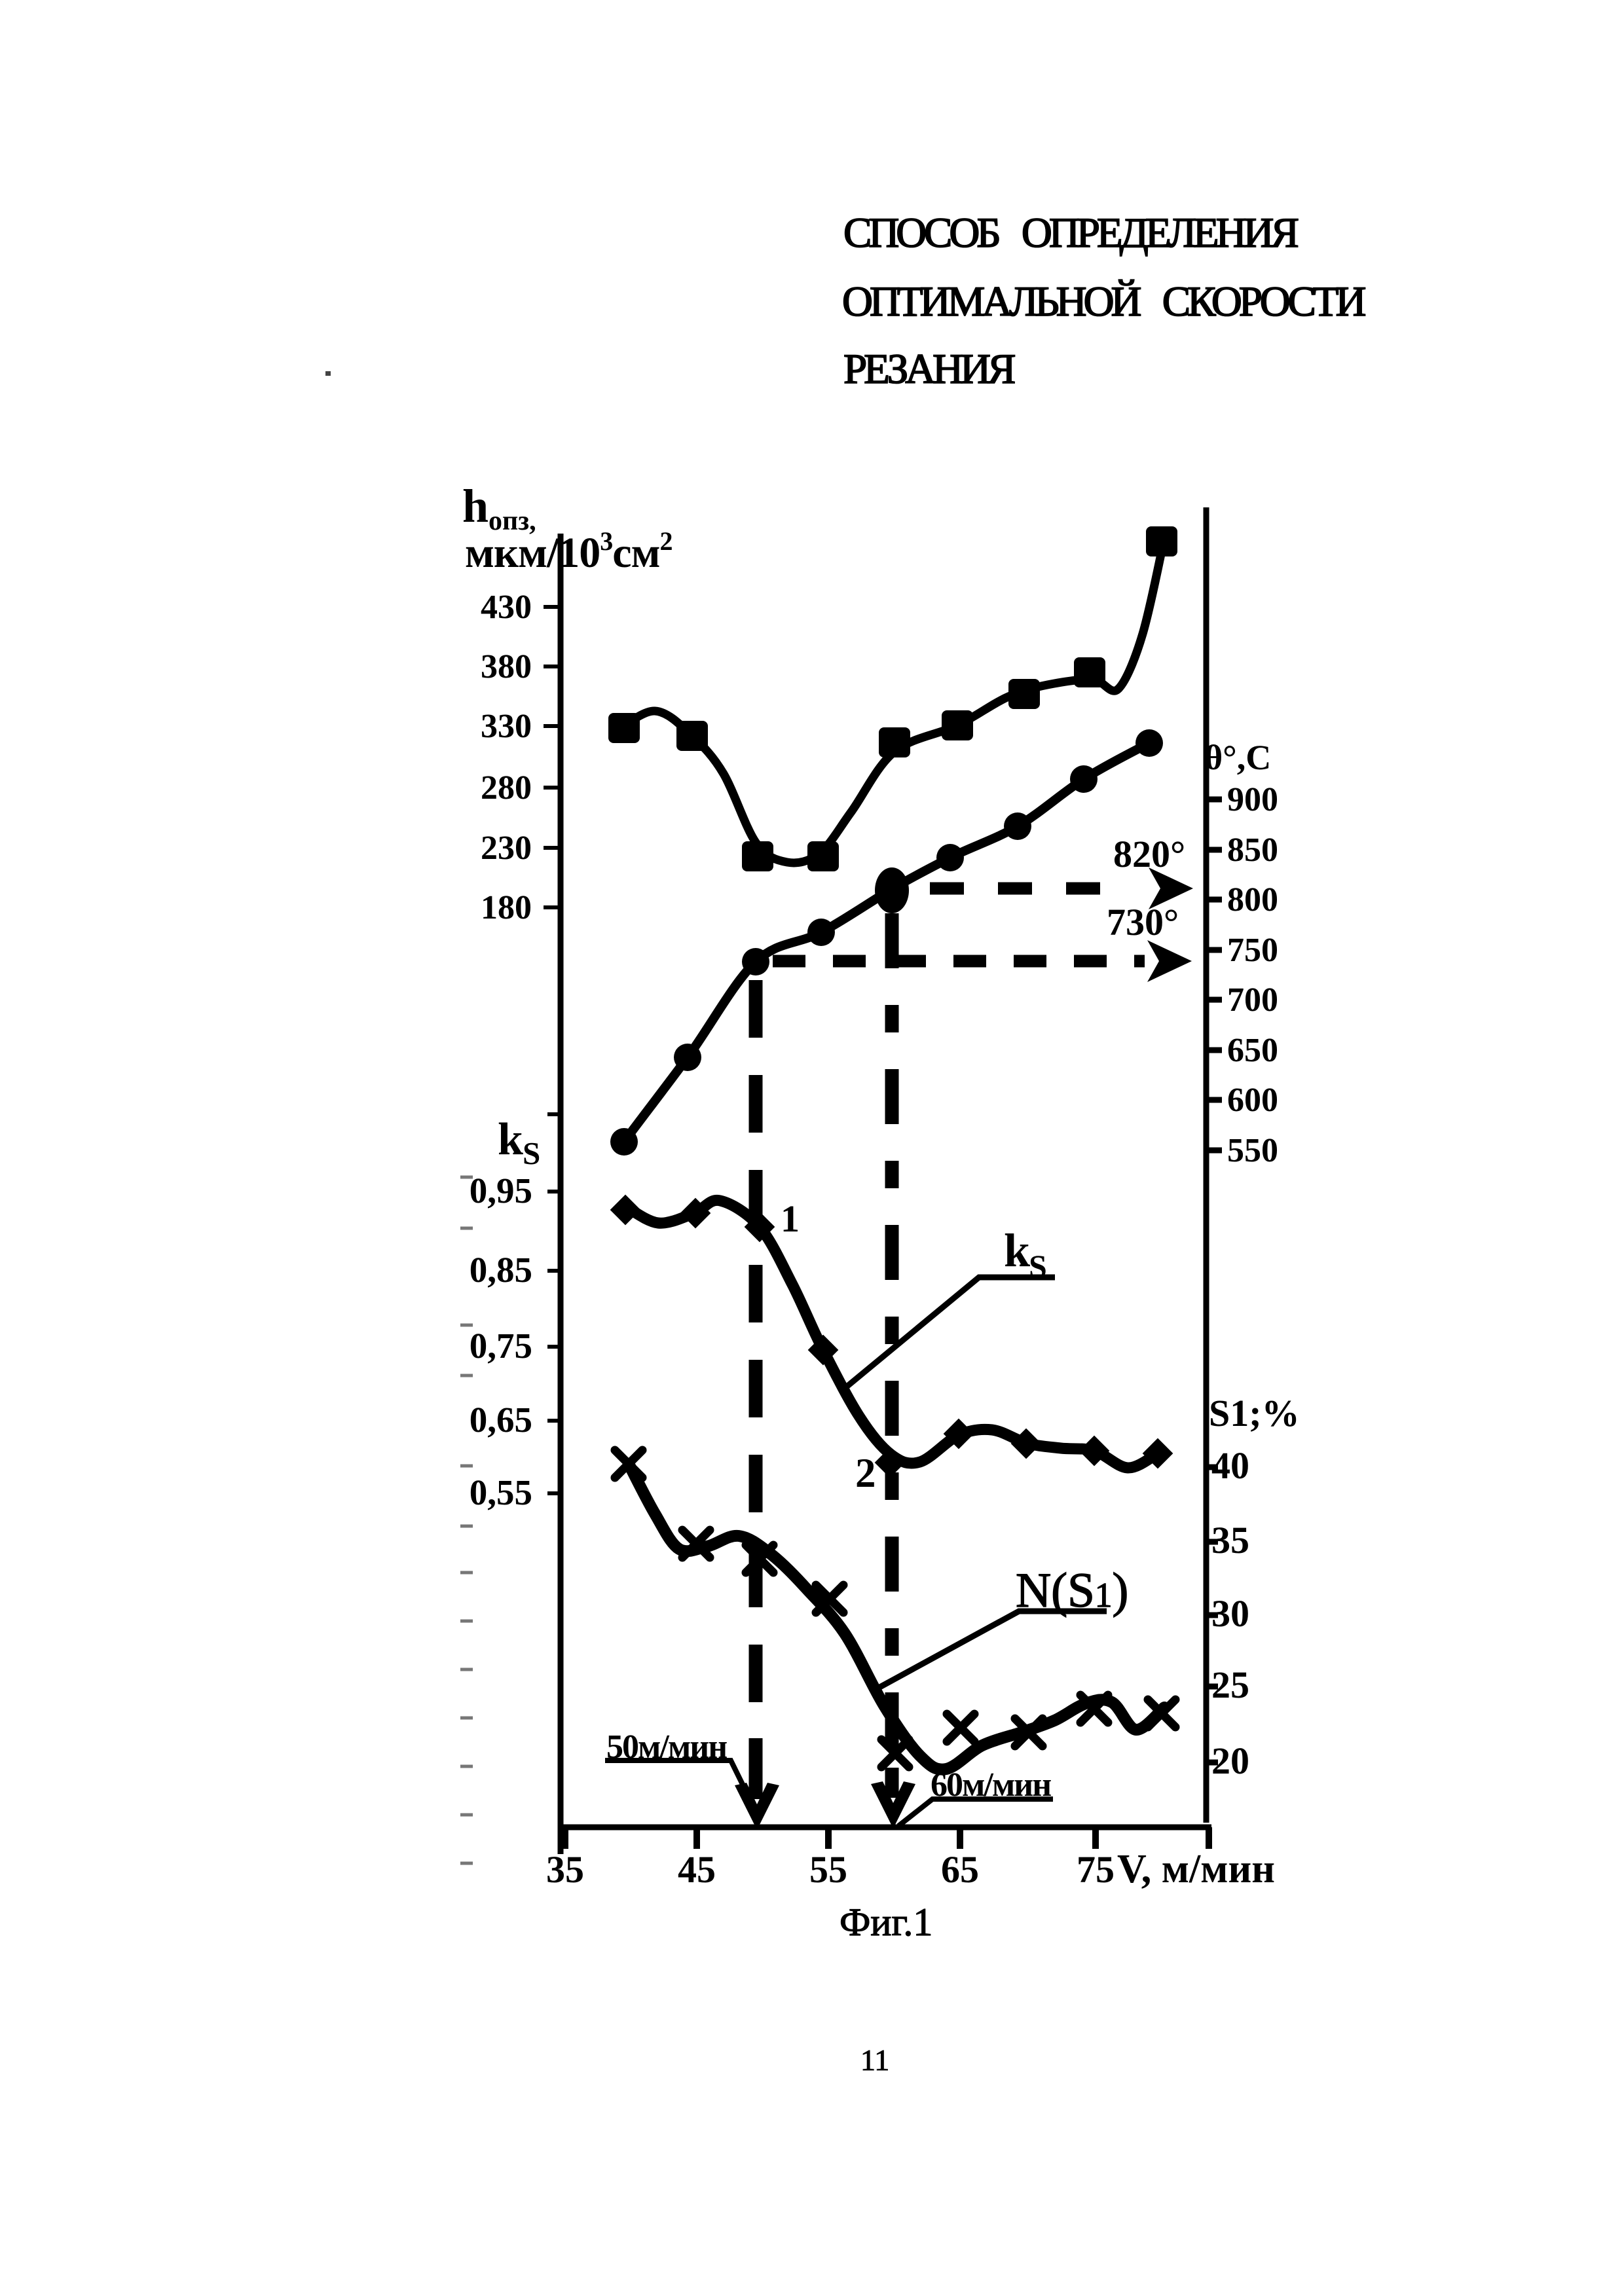 The height and width of the screenshot is (2296, 1624). I want to click on svg-text: 0,85, so click(501, 1270).